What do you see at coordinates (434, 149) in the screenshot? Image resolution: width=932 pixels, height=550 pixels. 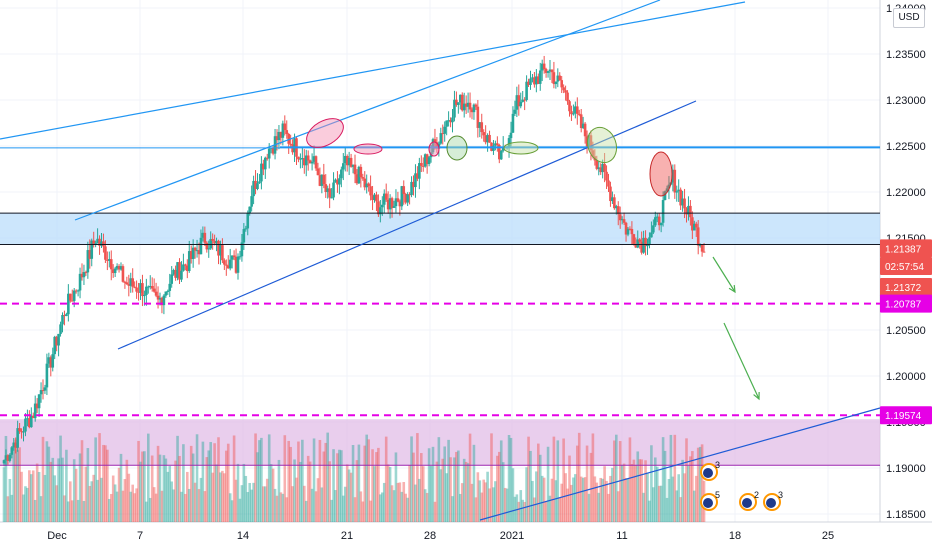 I see `highlight-ellipse` at bounding box center [434, 149].